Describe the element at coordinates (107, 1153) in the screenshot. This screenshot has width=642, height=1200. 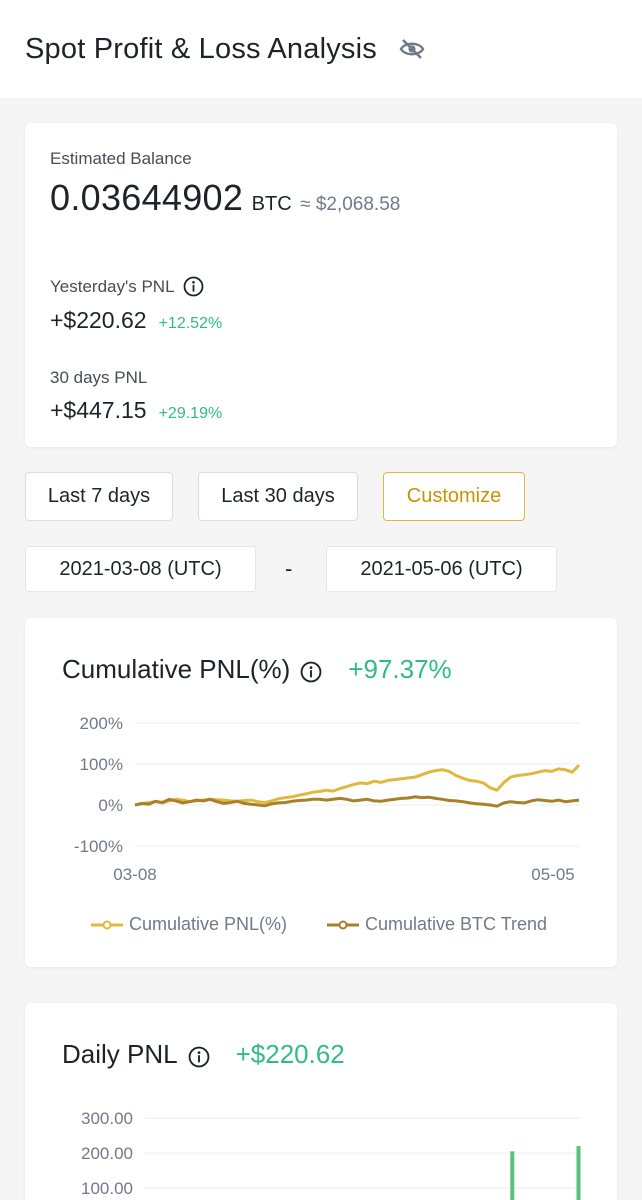
I see `y-tick-label: 200.00` at that location.